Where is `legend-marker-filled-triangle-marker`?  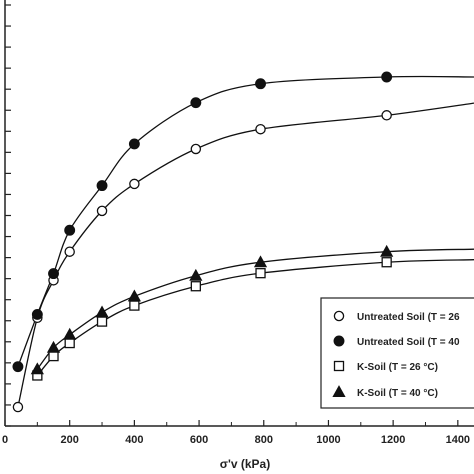 legend-marker-filled-triangle-marker is located at coordinates (339, 391).